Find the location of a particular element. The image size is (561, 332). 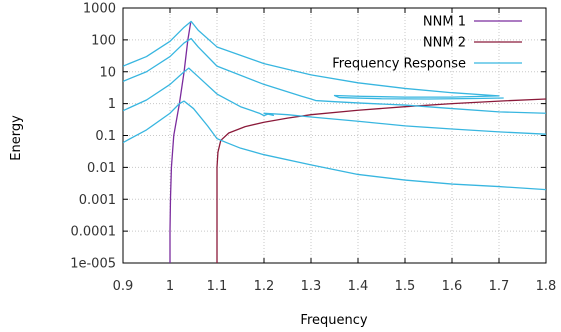

x-tick-label: 1.2 is located at coordinates (264, 286).